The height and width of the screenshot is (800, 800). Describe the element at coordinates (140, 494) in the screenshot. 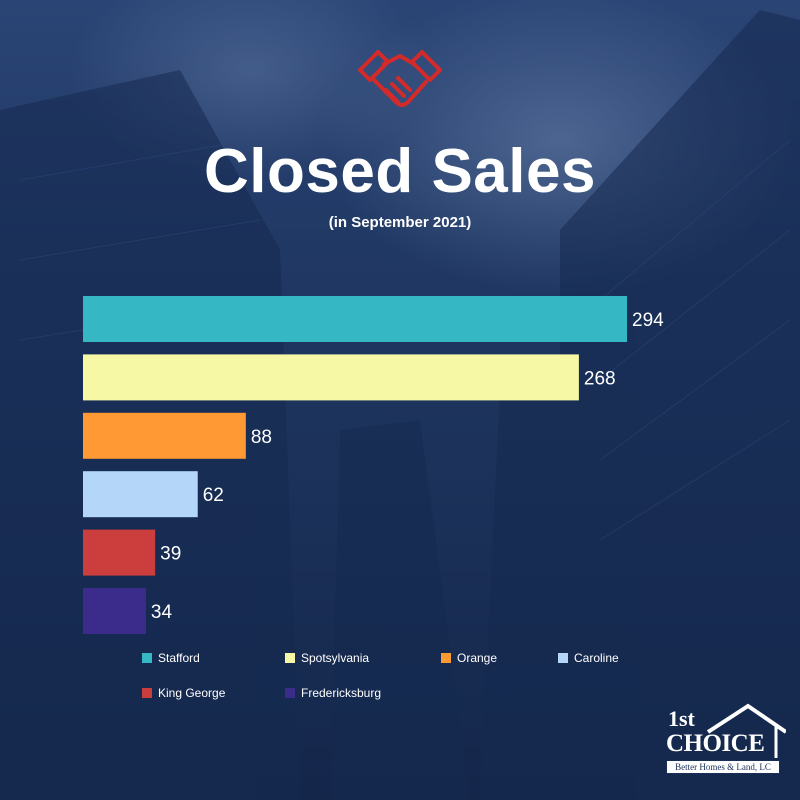

I see `bar-caroline` at that location.